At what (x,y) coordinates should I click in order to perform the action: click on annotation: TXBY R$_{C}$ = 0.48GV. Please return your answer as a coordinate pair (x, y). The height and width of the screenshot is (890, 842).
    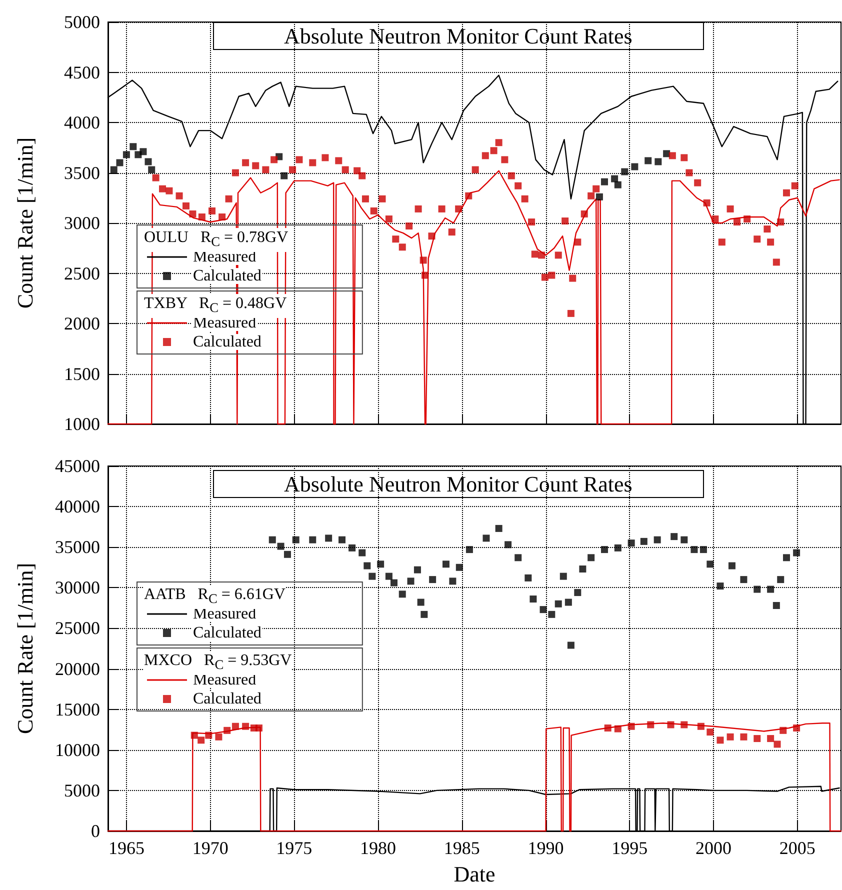
    Looking at the image, I should click on (215, 305).